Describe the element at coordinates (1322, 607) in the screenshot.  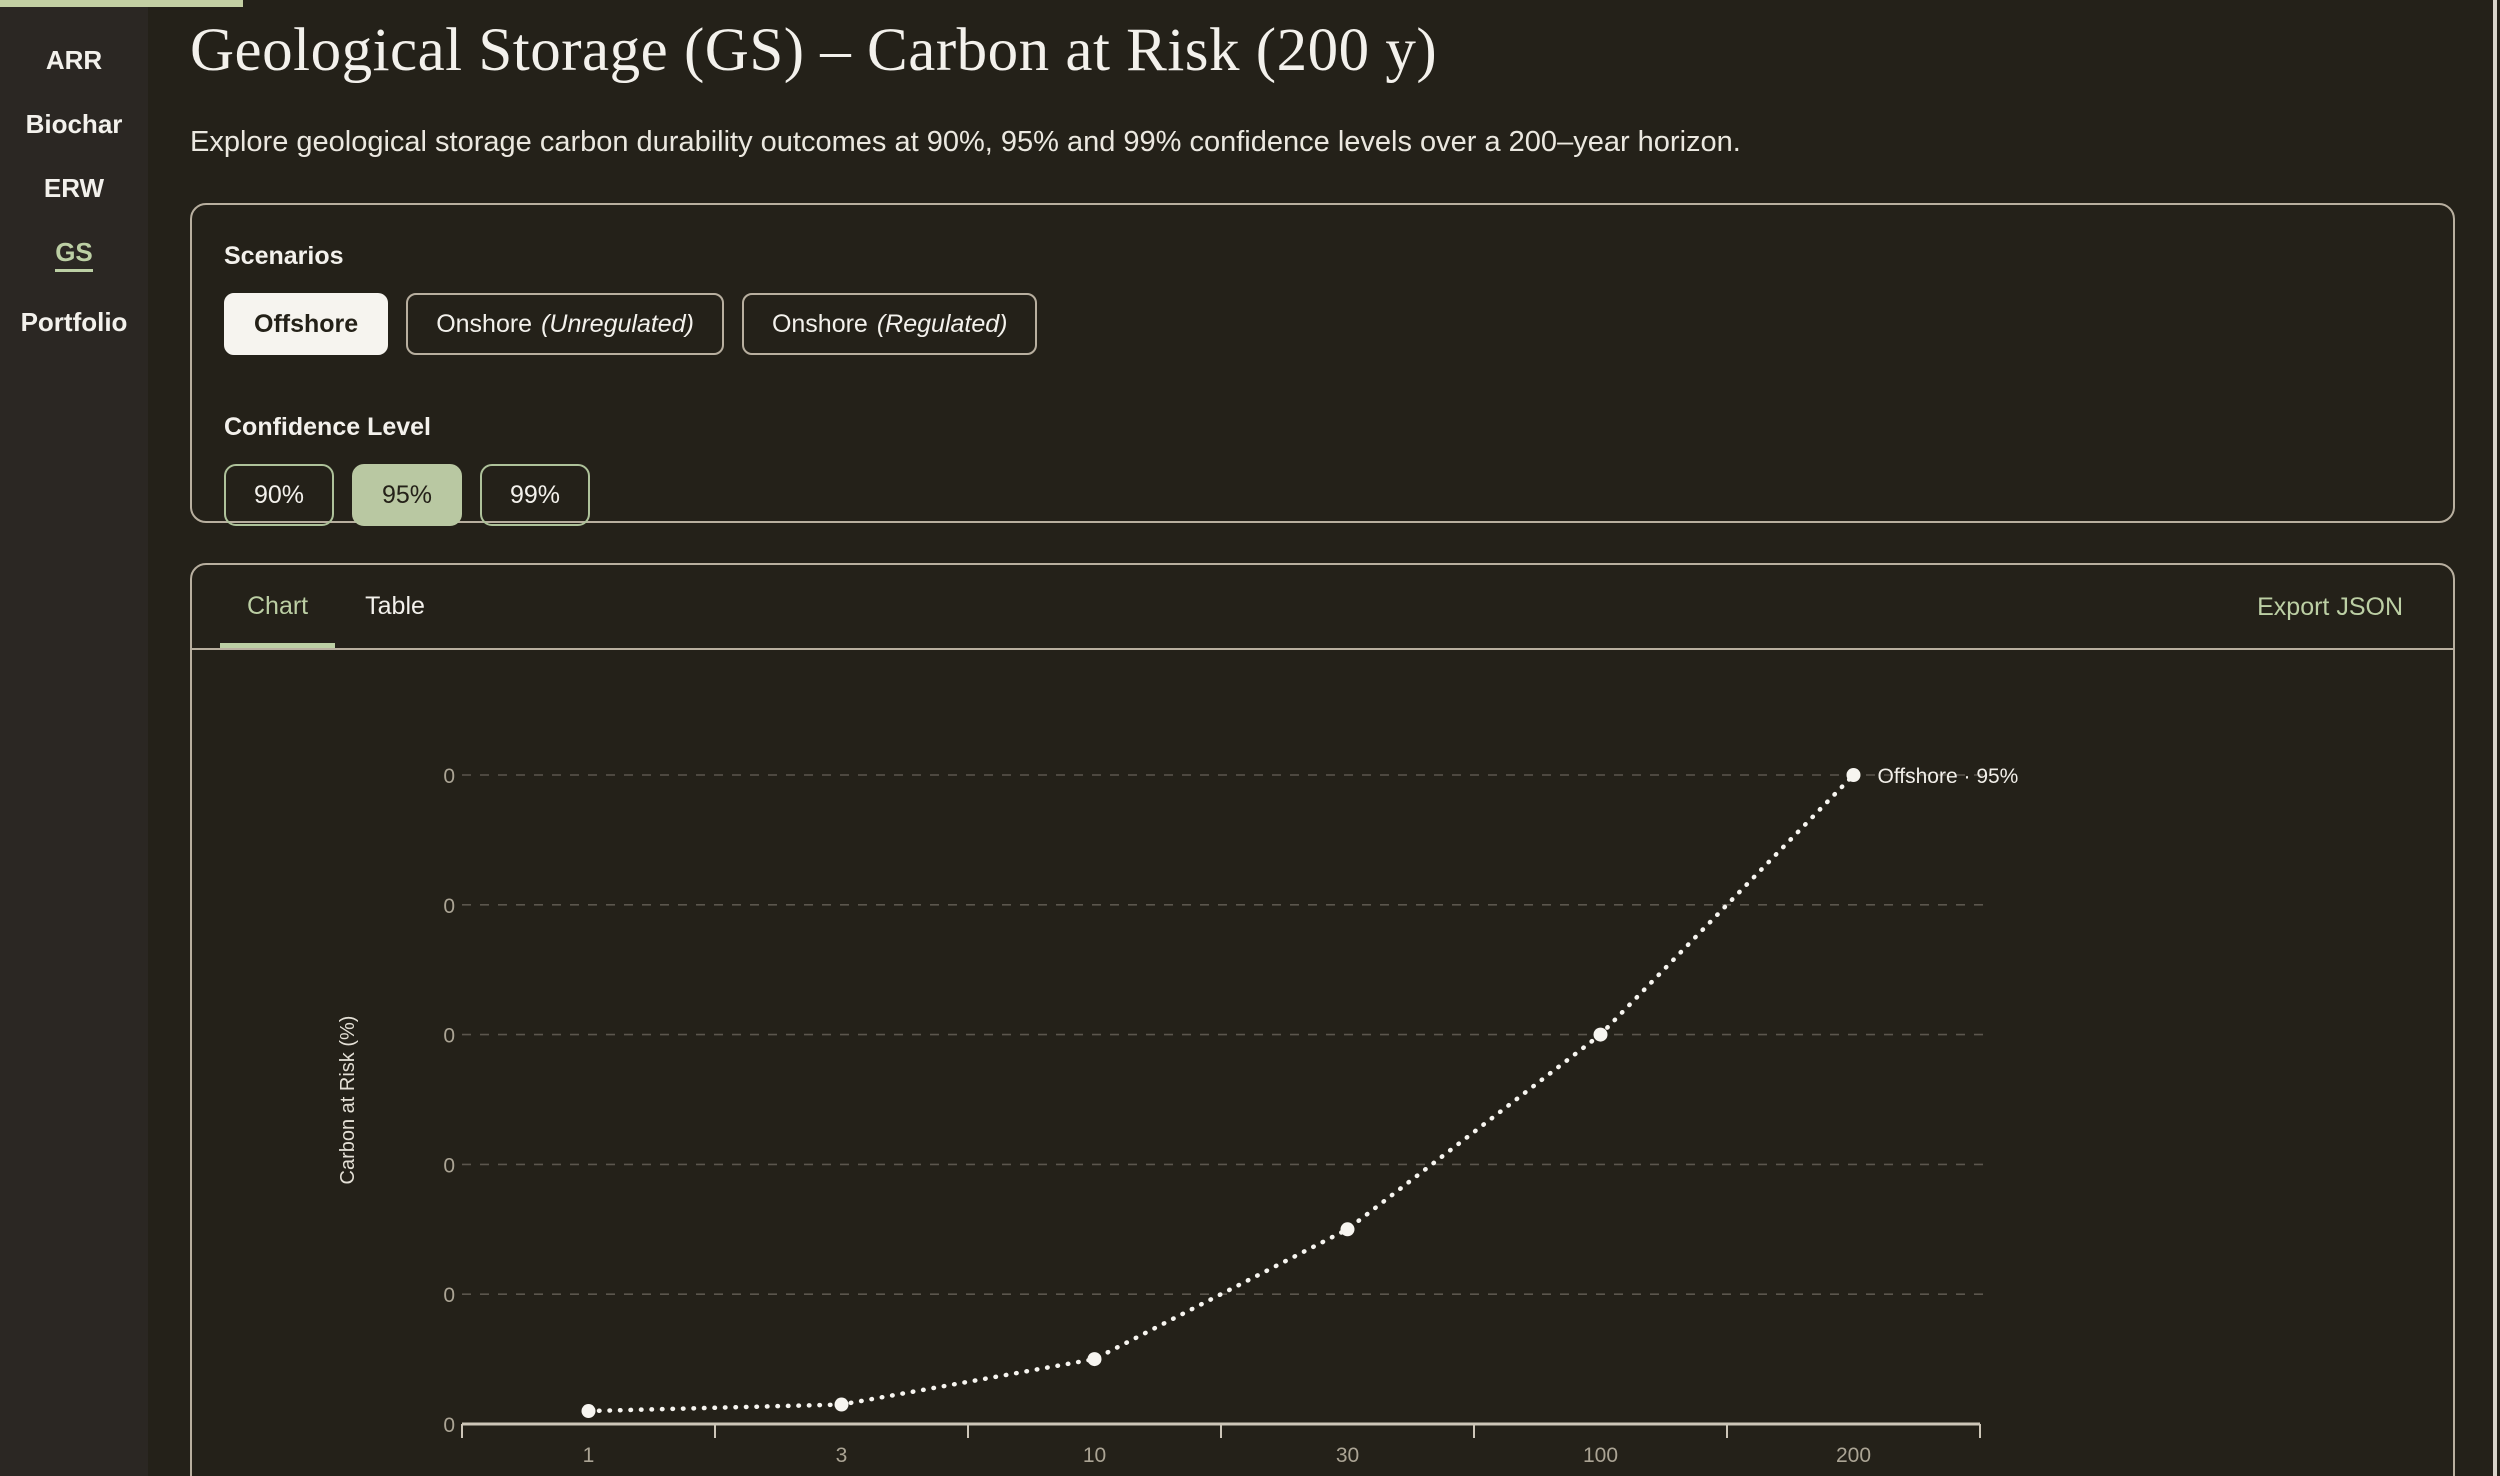
I see `tab-bar: Chart Table Export JSON` at that location.